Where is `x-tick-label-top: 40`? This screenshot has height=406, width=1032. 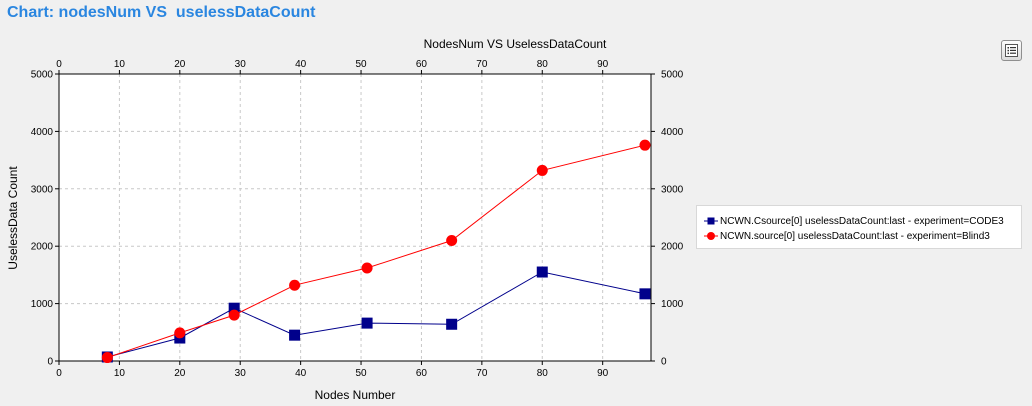
x-tick-label-top: 40 is located at coordinates (301, 64).